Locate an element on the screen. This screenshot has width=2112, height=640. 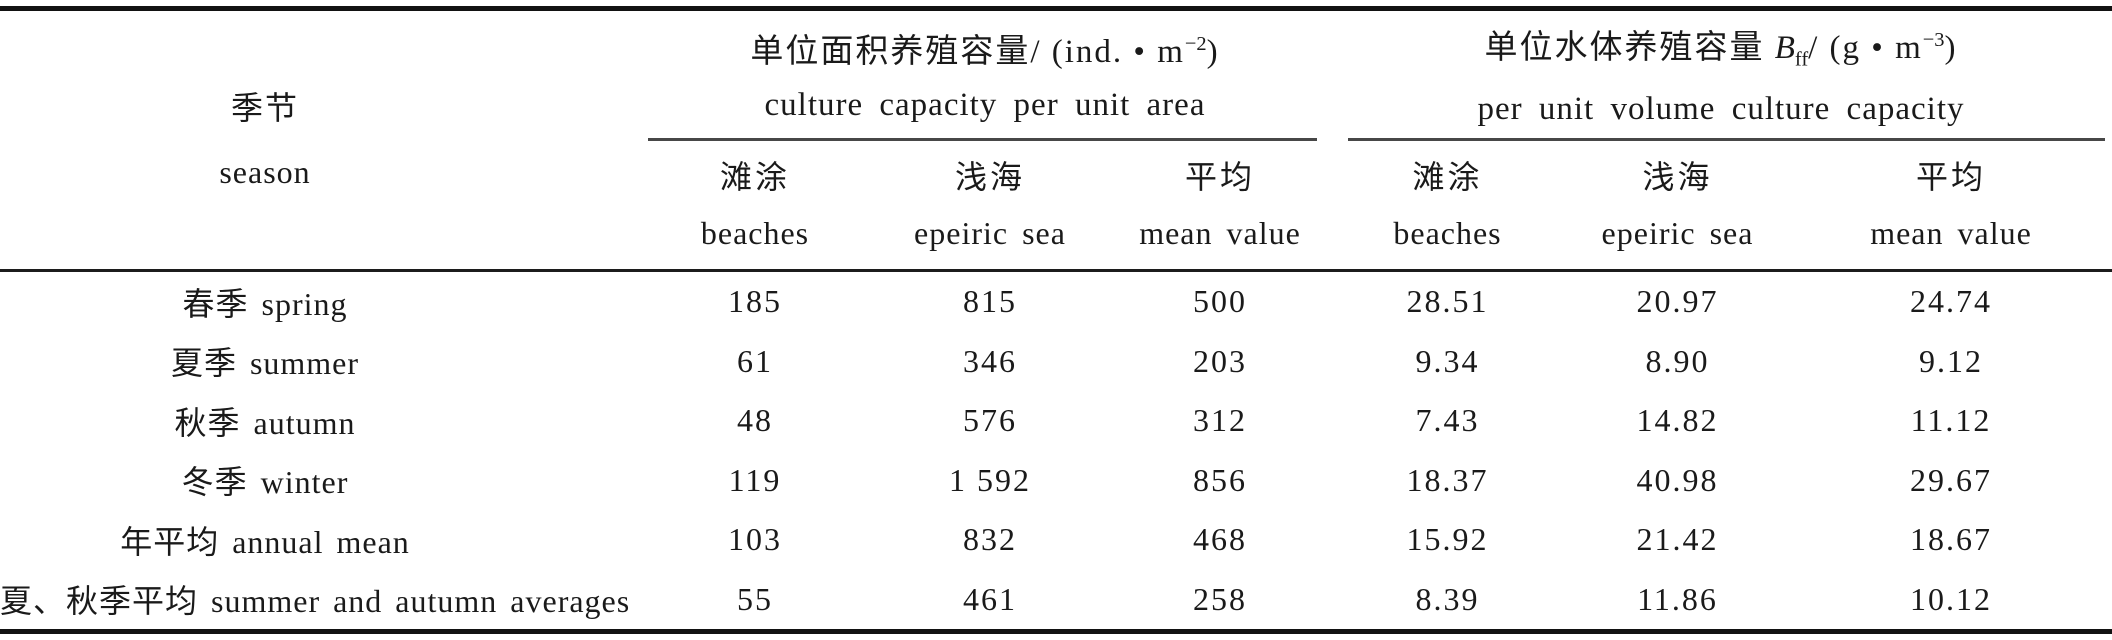
cell-value: 40.98 is located at coordinates (1677, 479).